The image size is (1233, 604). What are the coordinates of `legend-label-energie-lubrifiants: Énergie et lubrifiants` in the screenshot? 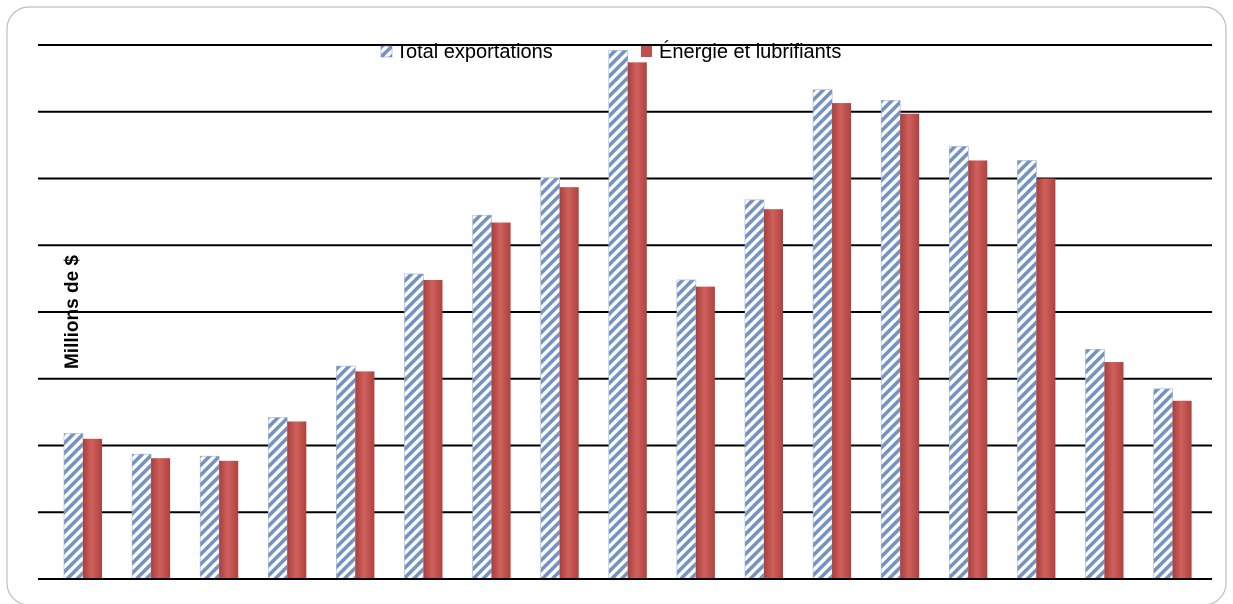 It's located at (750, 51).